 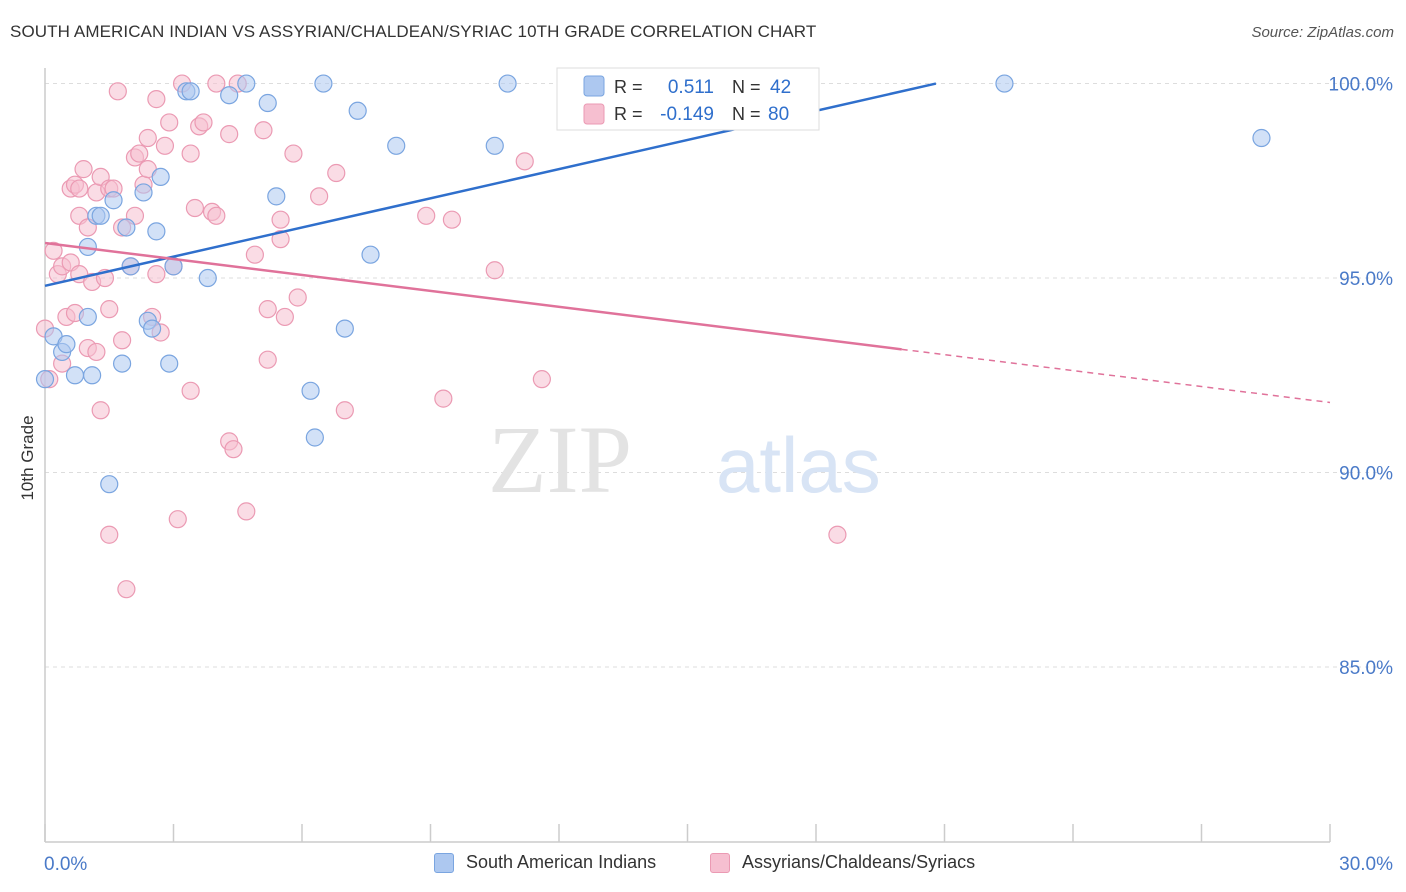 What do you see at coordinates (560, 459) in the screenshot?
I see `watermark-zip: ZIP` at bounding box center [560, 459].